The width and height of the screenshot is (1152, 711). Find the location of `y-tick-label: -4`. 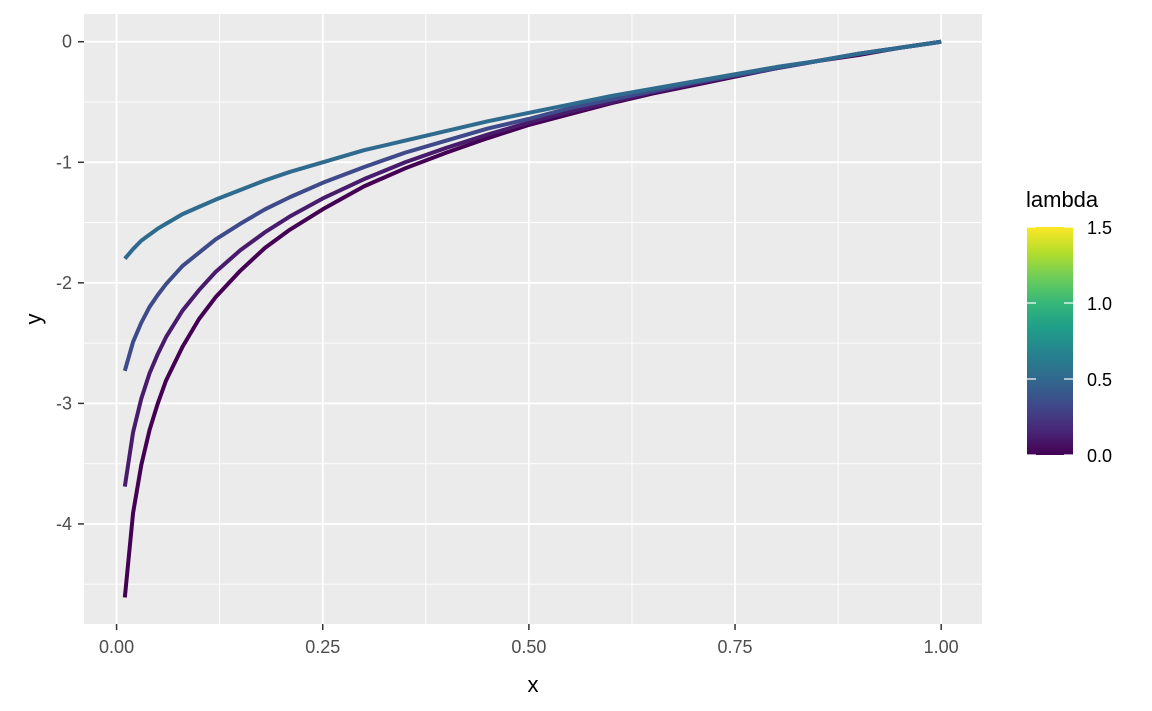

y-tick-label: -4 is located at coordinates (64, 524).